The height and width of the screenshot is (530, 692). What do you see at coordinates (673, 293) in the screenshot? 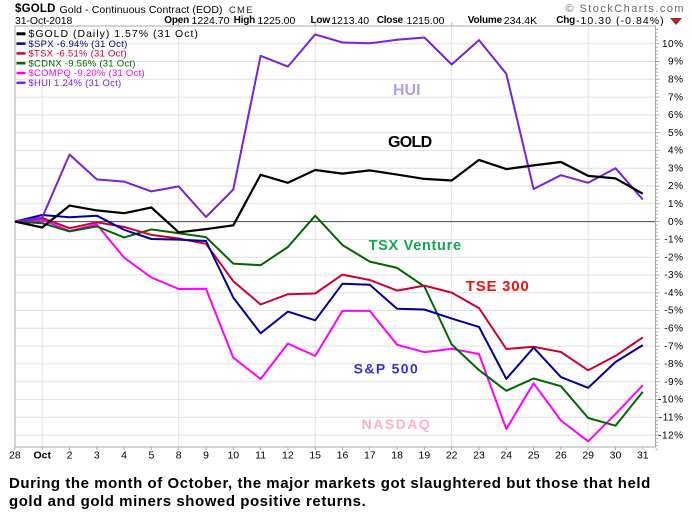
I see `svg-text: -4%` at bounding box center [673, 293].